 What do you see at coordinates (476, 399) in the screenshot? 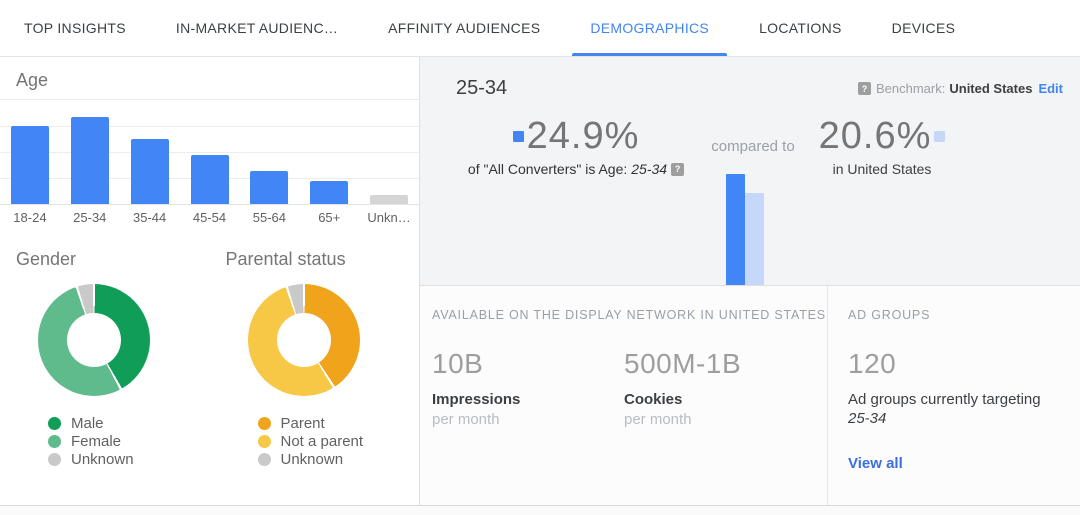
I see `impressions-label: Impressions` at bounding box center [476, 399].